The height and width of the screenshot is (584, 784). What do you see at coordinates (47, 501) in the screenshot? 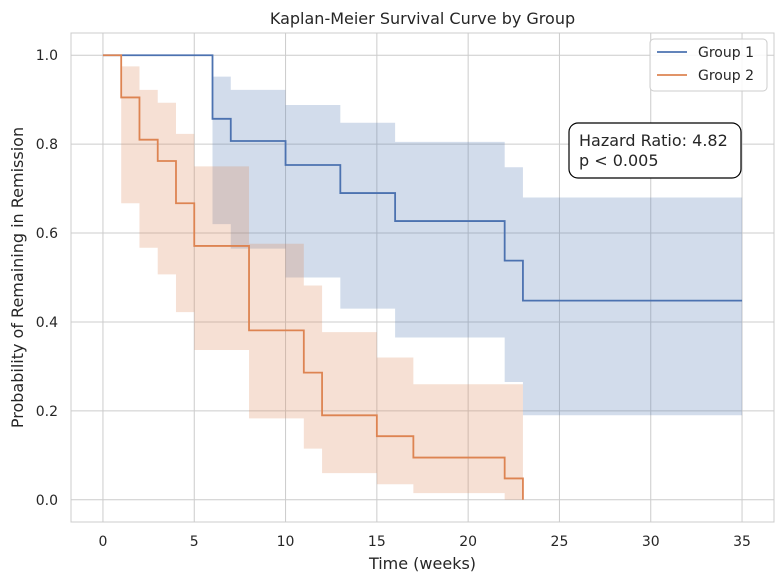
I see `y-tick-label: 0.0` at bounding box center [47, 501].